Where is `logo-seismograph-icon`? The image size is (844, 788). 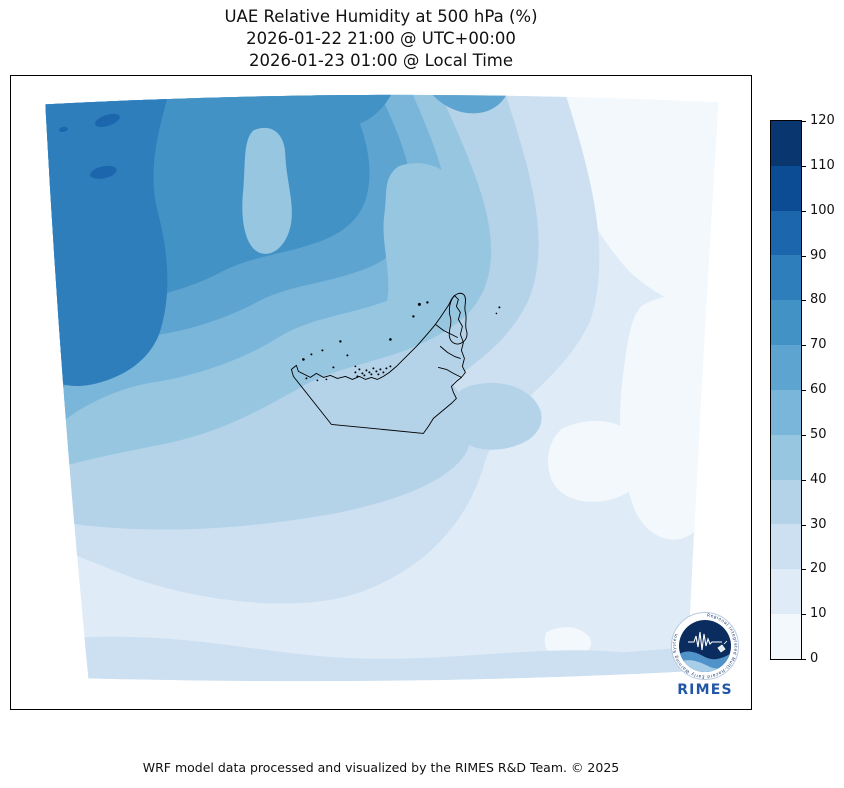 logo-seismograph-icon is located at coordinates (705, 641).